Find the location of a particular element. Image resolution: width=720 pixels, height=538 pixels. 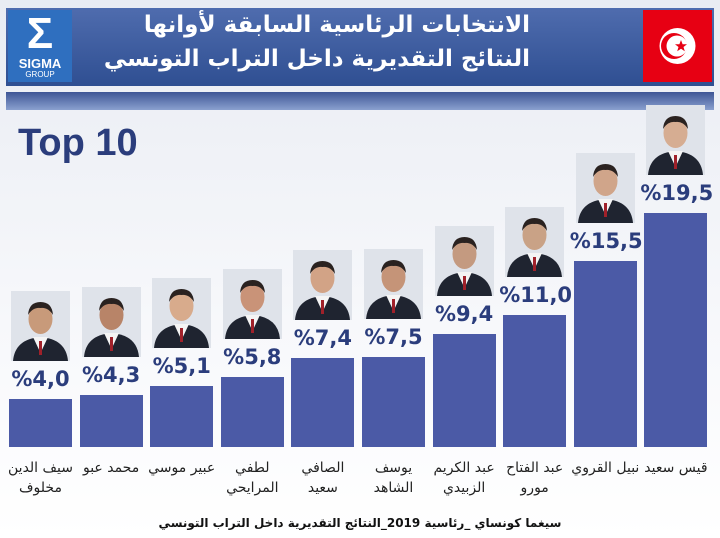

logo-icon: Σ is located at coordinates (40, 33).